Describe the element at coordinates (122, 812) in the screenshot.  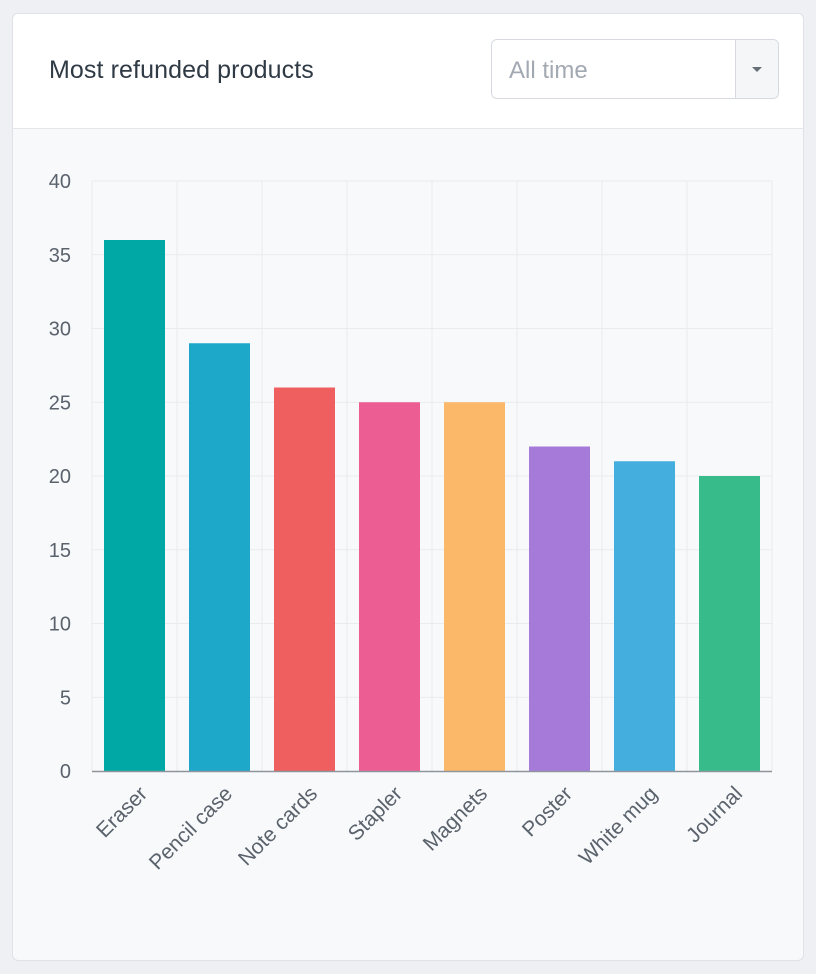
I see `x-tick-label: Eraser` at that location.